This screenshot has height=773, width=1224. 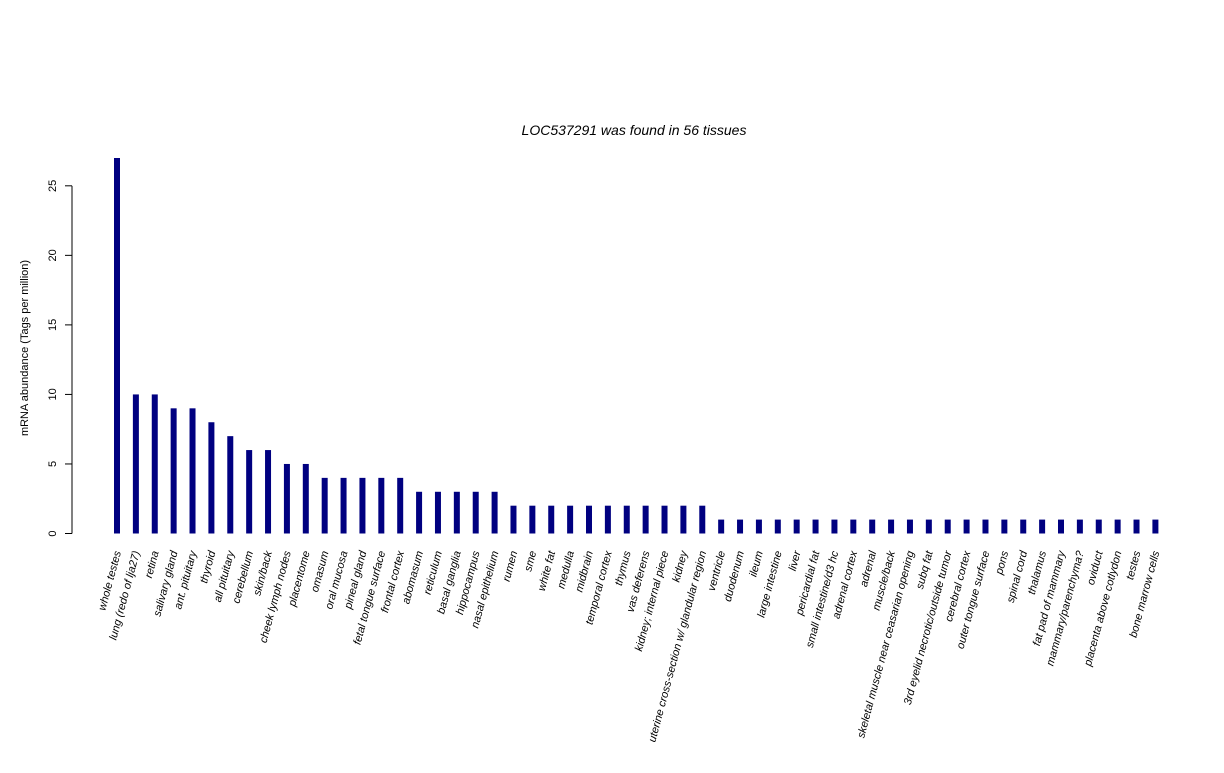 I want to click on y-axis-label: mRNA abundance (Tags per million), so click(x=25, y=348).